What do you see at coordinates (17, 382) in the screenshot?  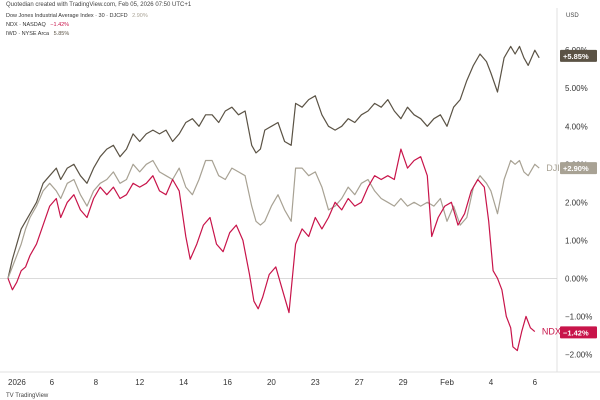 I see `x-tick-label: 2026` at bounding box center [17, 382].